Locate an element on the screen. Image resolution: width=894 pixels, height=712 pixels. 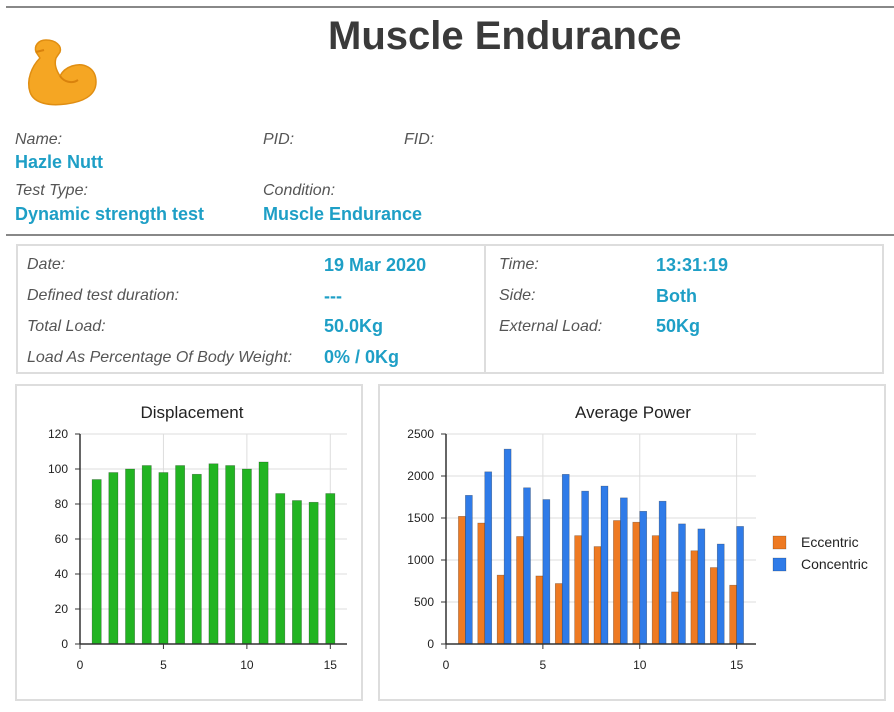
chart-title: Average Power is located at coordinates (633, 412).